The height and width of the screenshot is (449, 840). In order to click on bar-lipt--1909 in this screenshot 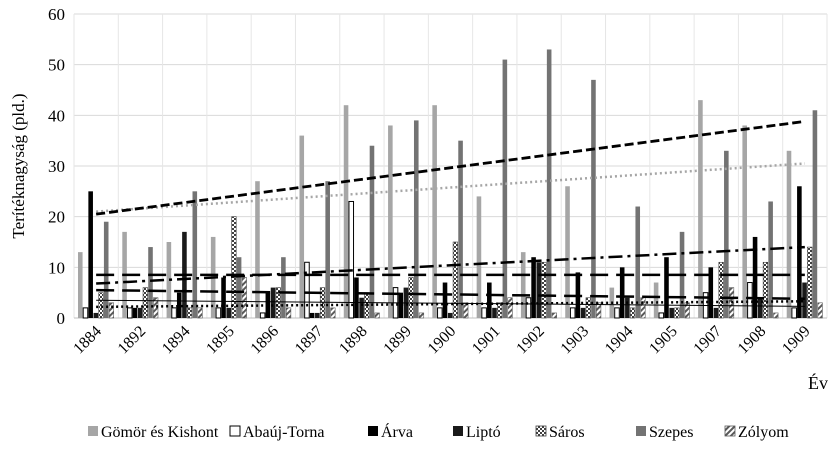, I will do `click(804, 300)`.